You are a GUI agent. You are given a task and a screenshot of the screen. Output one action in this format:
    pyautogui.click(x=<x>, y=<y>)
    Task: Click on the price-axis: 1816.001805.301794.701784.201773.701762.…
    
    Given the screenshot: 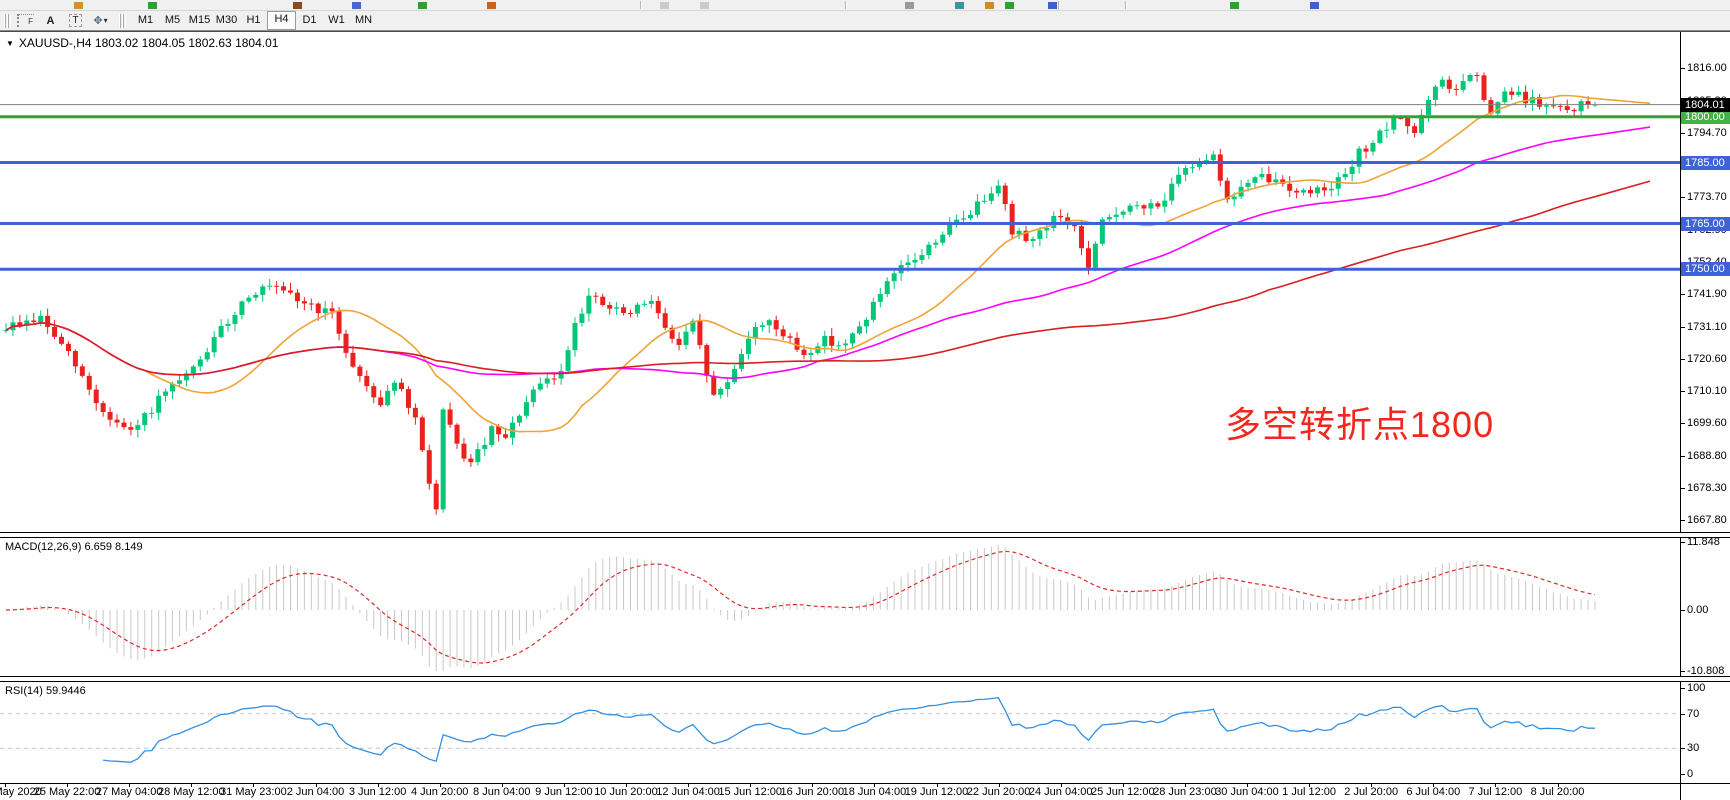 What is the action you would take?
    pyautogui.click(x=1705, y=282)
    